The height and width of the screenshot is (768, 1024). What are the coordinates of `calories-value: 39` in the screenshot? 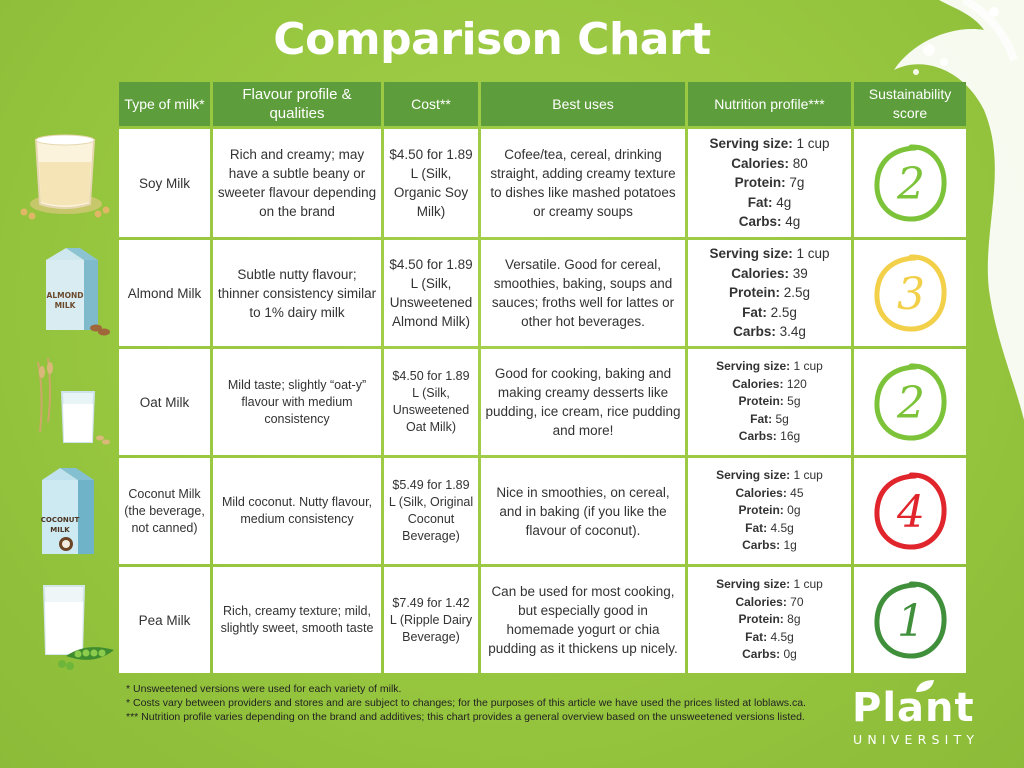 It's located at (800, 273).